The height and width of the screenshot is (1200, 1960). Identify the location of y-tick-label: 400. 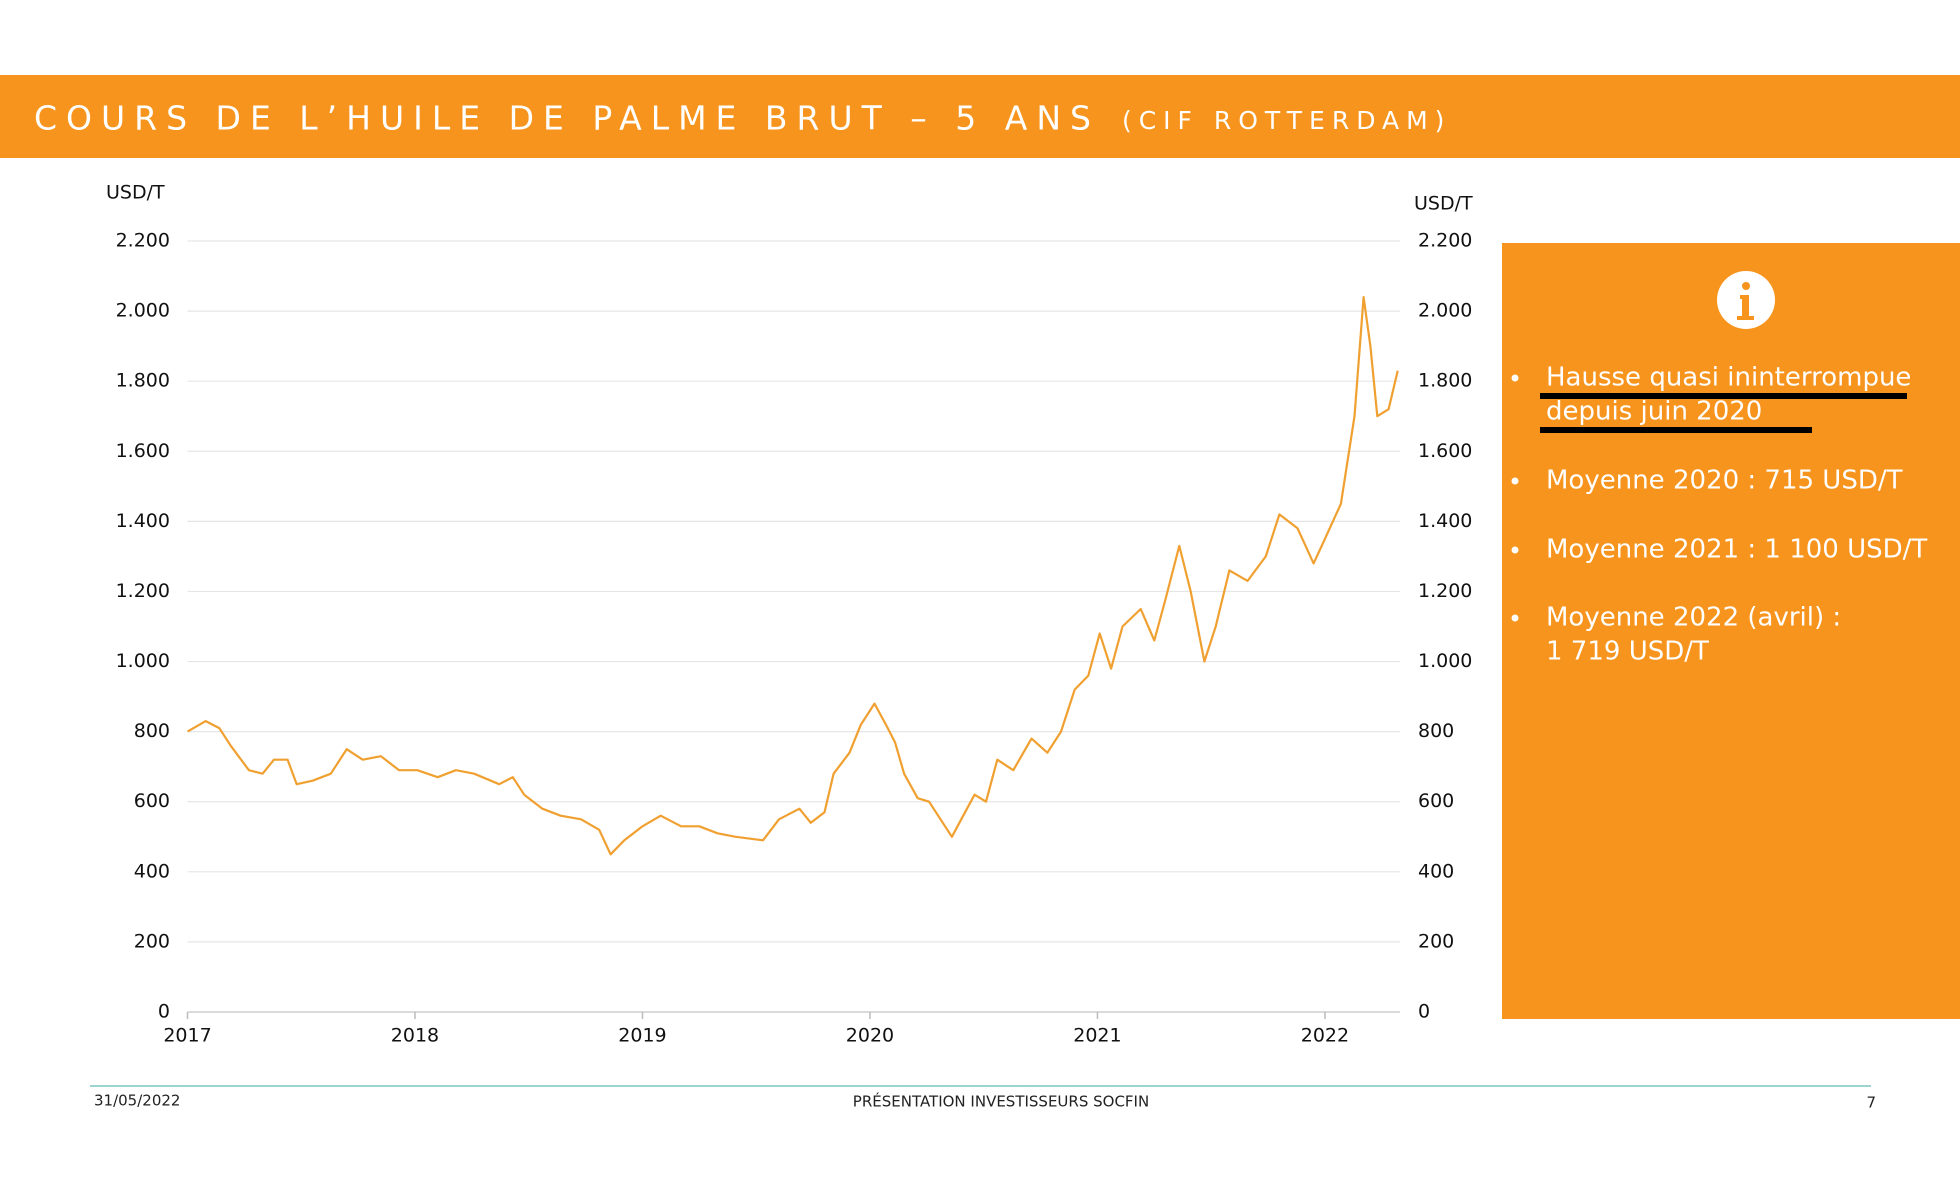
(152, 871).